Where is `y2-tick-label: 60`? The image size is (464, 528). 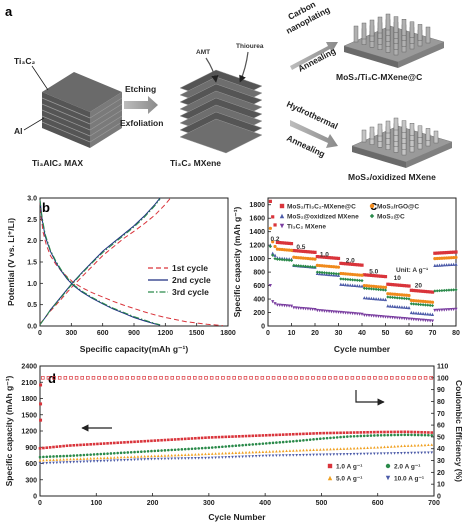
y2-tick-label: 60 is located at coordinates (441, 426).